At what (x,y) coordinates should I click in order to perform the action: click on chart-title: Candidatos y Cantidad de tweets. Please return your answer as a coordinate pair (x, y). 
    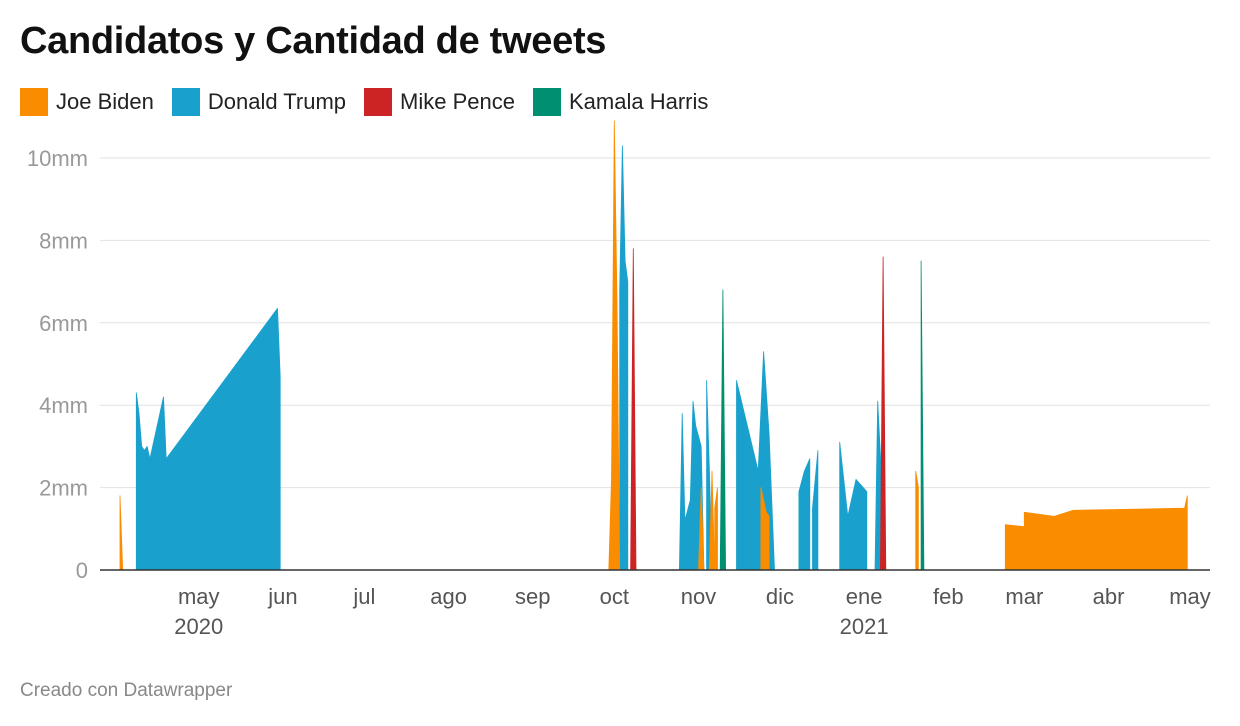
    Looking at the image, I should click on (313, 41).